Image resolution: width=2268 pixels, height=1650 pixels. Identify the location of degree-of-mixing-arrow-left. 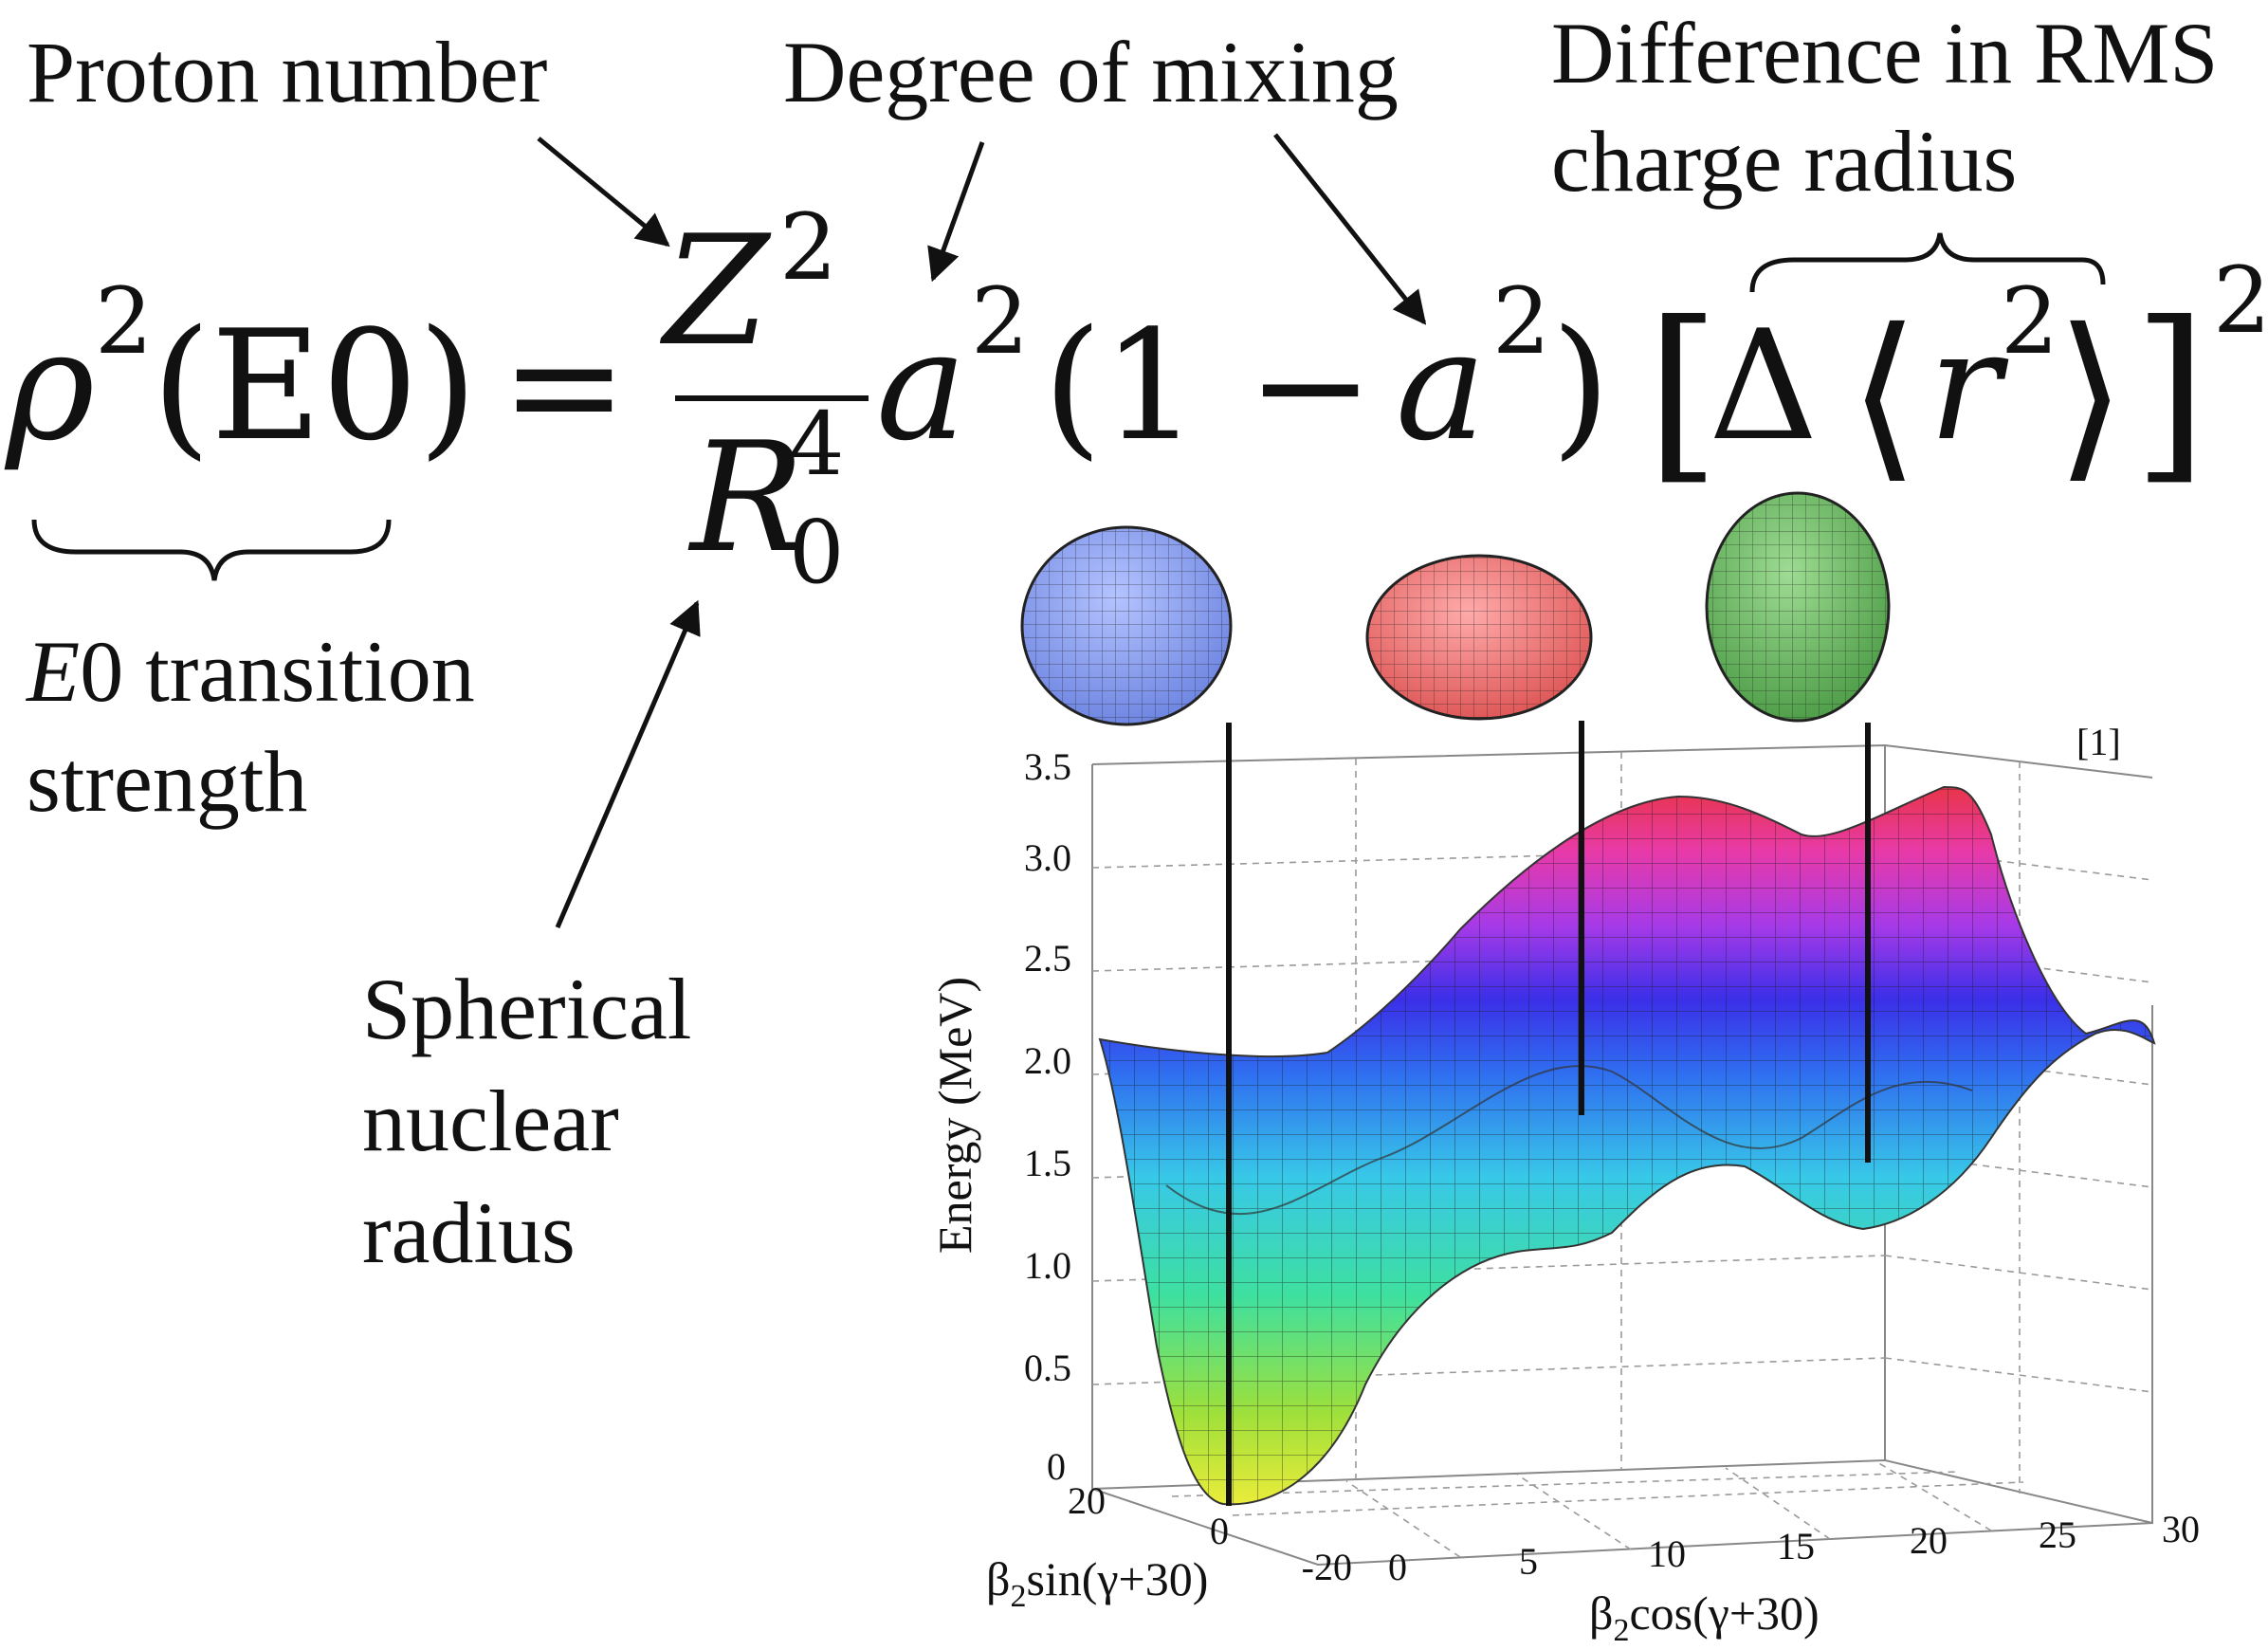
(956, 212).